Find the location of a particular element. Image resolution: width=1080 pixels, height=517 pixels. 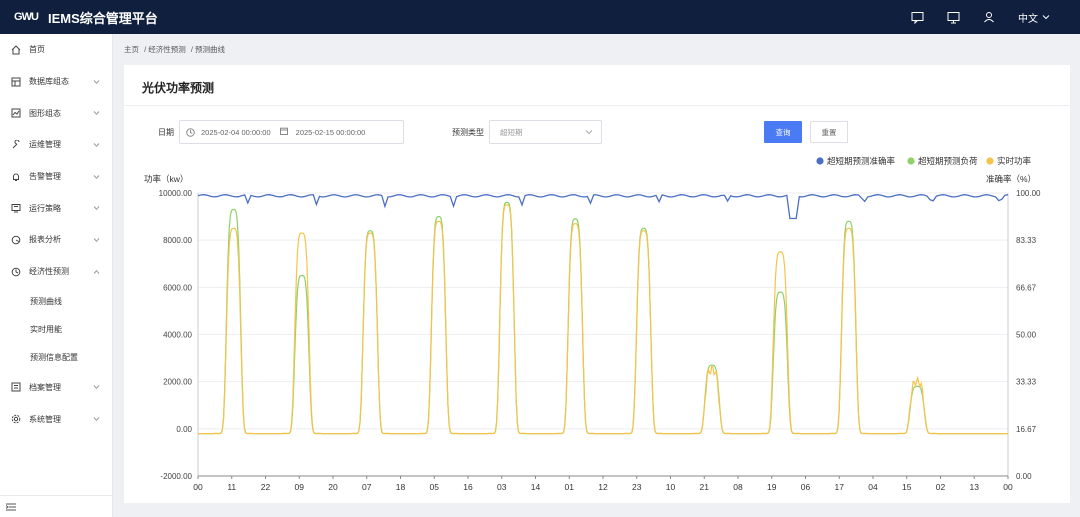

x-tick-label: 16 is located at coordinates (468, 487).